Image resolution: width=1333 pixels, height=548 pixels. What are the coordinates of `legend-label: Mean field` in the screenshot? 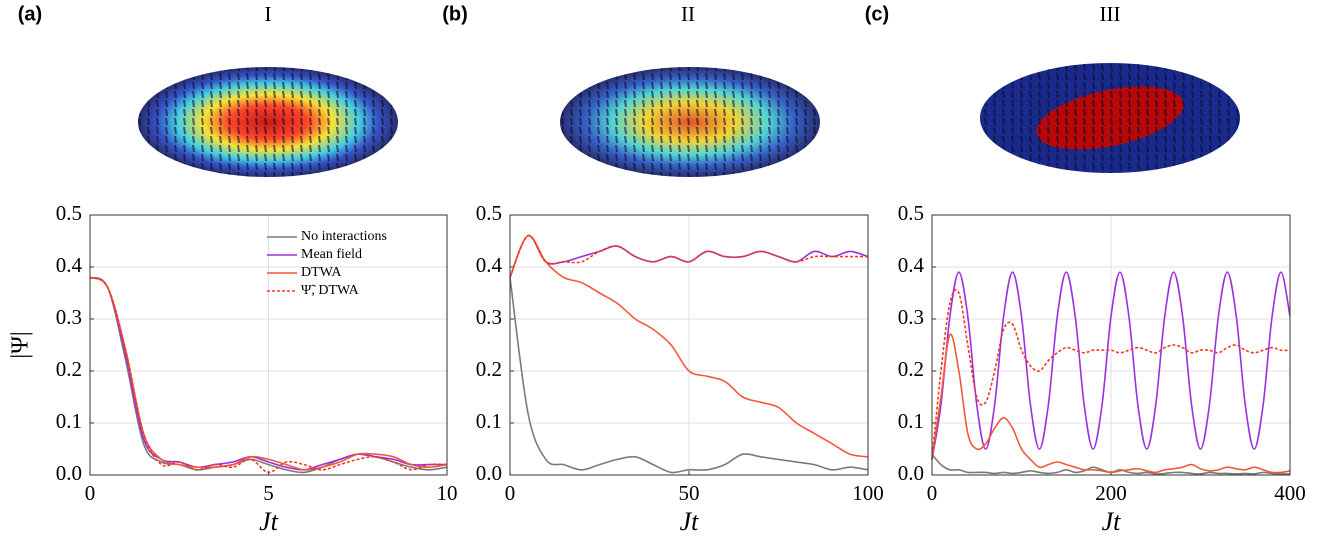 It's located at (331, 254).